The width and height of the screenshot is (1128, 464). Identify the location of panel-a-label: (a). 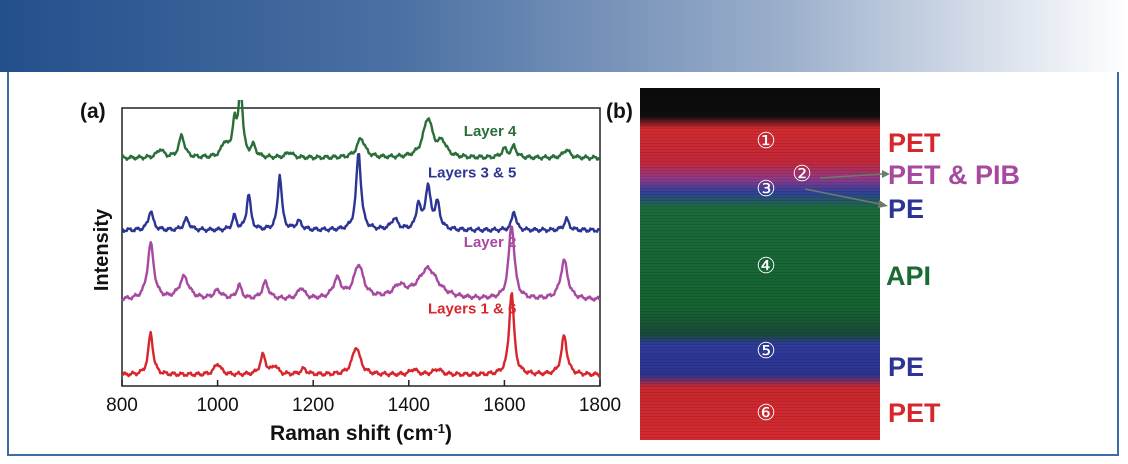
(93, 111).